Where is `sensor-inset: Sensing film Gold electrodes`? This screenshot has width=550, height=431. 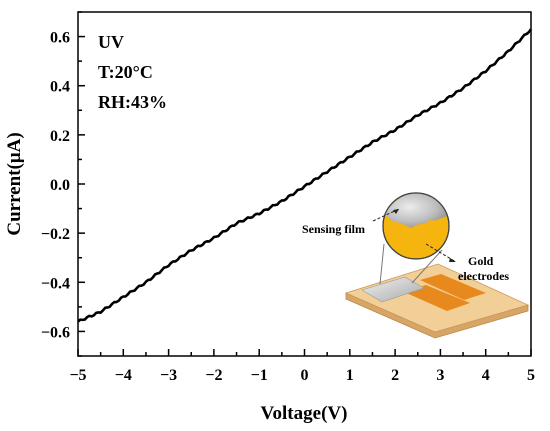 sensor-inset: Sensing film Gold electrodes is located at coordinates (416, 265).